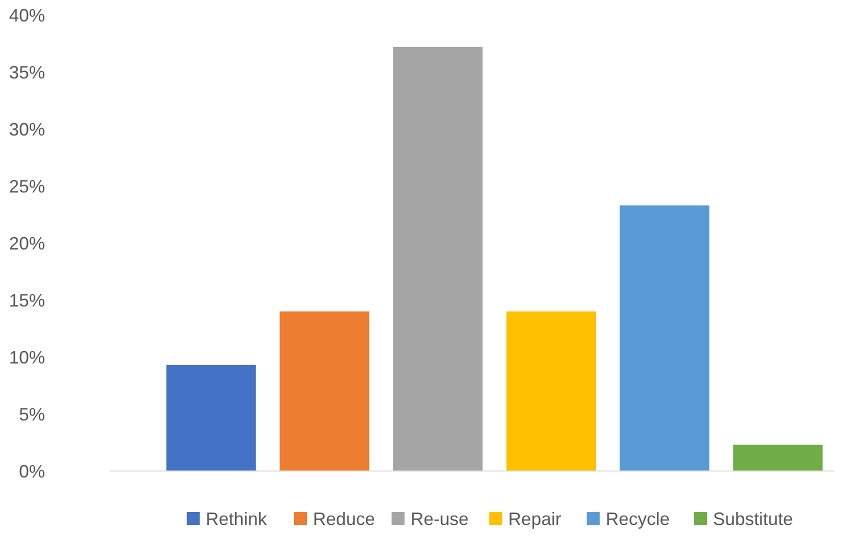 The width and height of the screenshot is (842, 540). Describe the element at coordinates (31, 414) in the screenshot. I see `y-tick-label: 5%` at that location.